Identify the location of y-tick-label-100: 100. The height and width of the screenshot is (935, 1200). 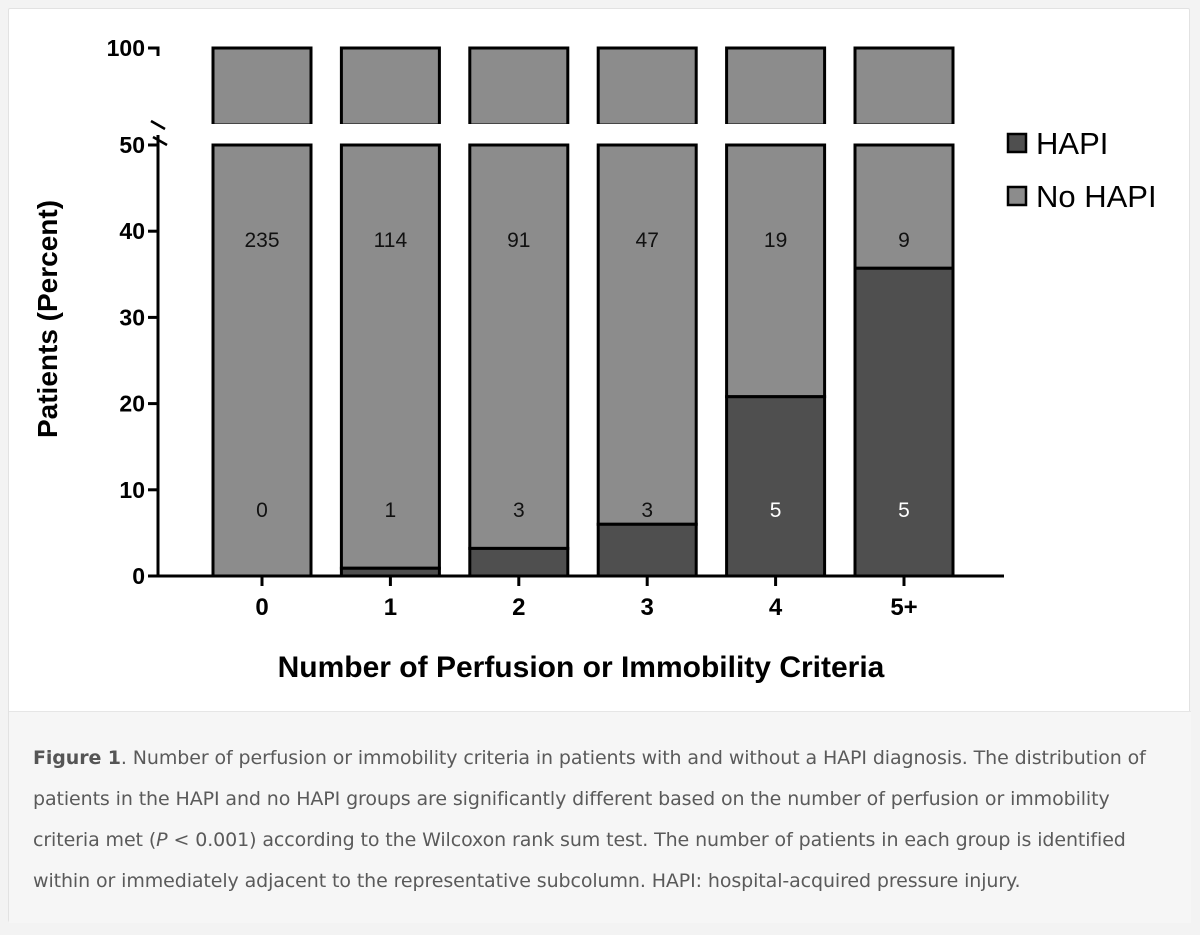
(126, 48).